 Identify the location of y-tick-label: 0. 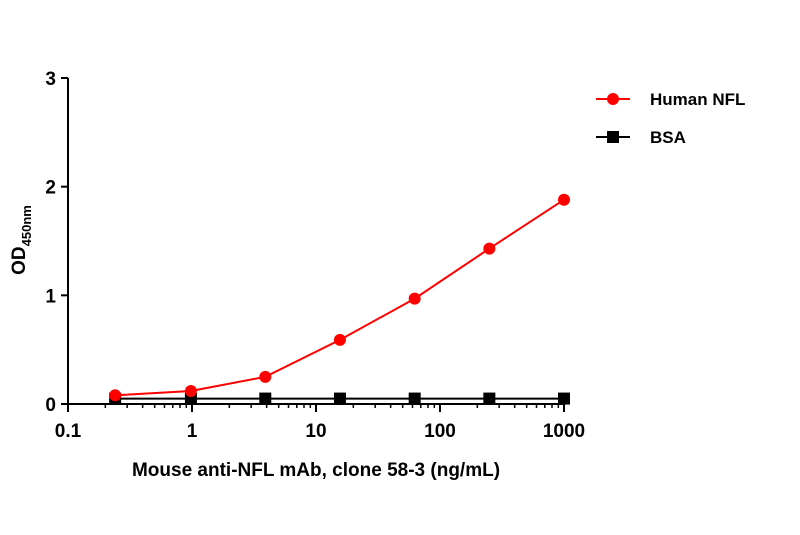
(50, 405).